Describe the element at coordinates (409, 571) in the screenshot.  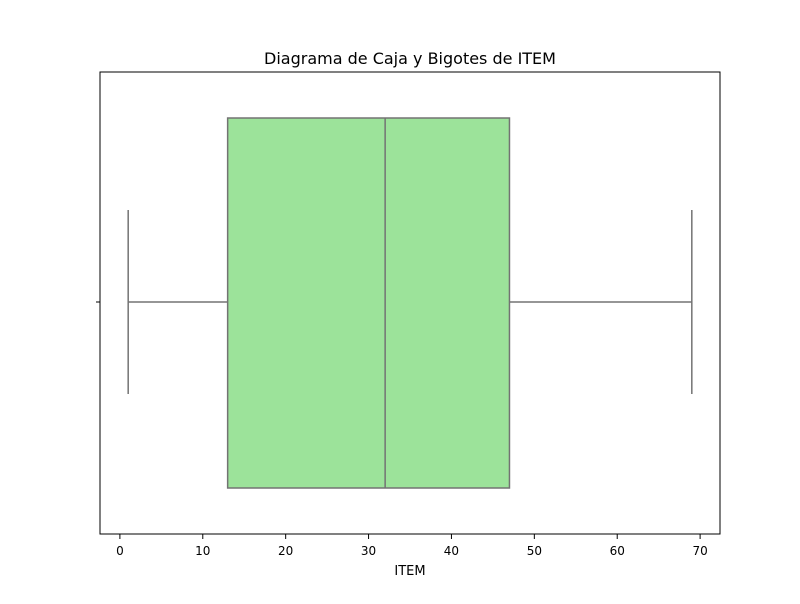
I see `x-axis-label: ITEM` at that location.